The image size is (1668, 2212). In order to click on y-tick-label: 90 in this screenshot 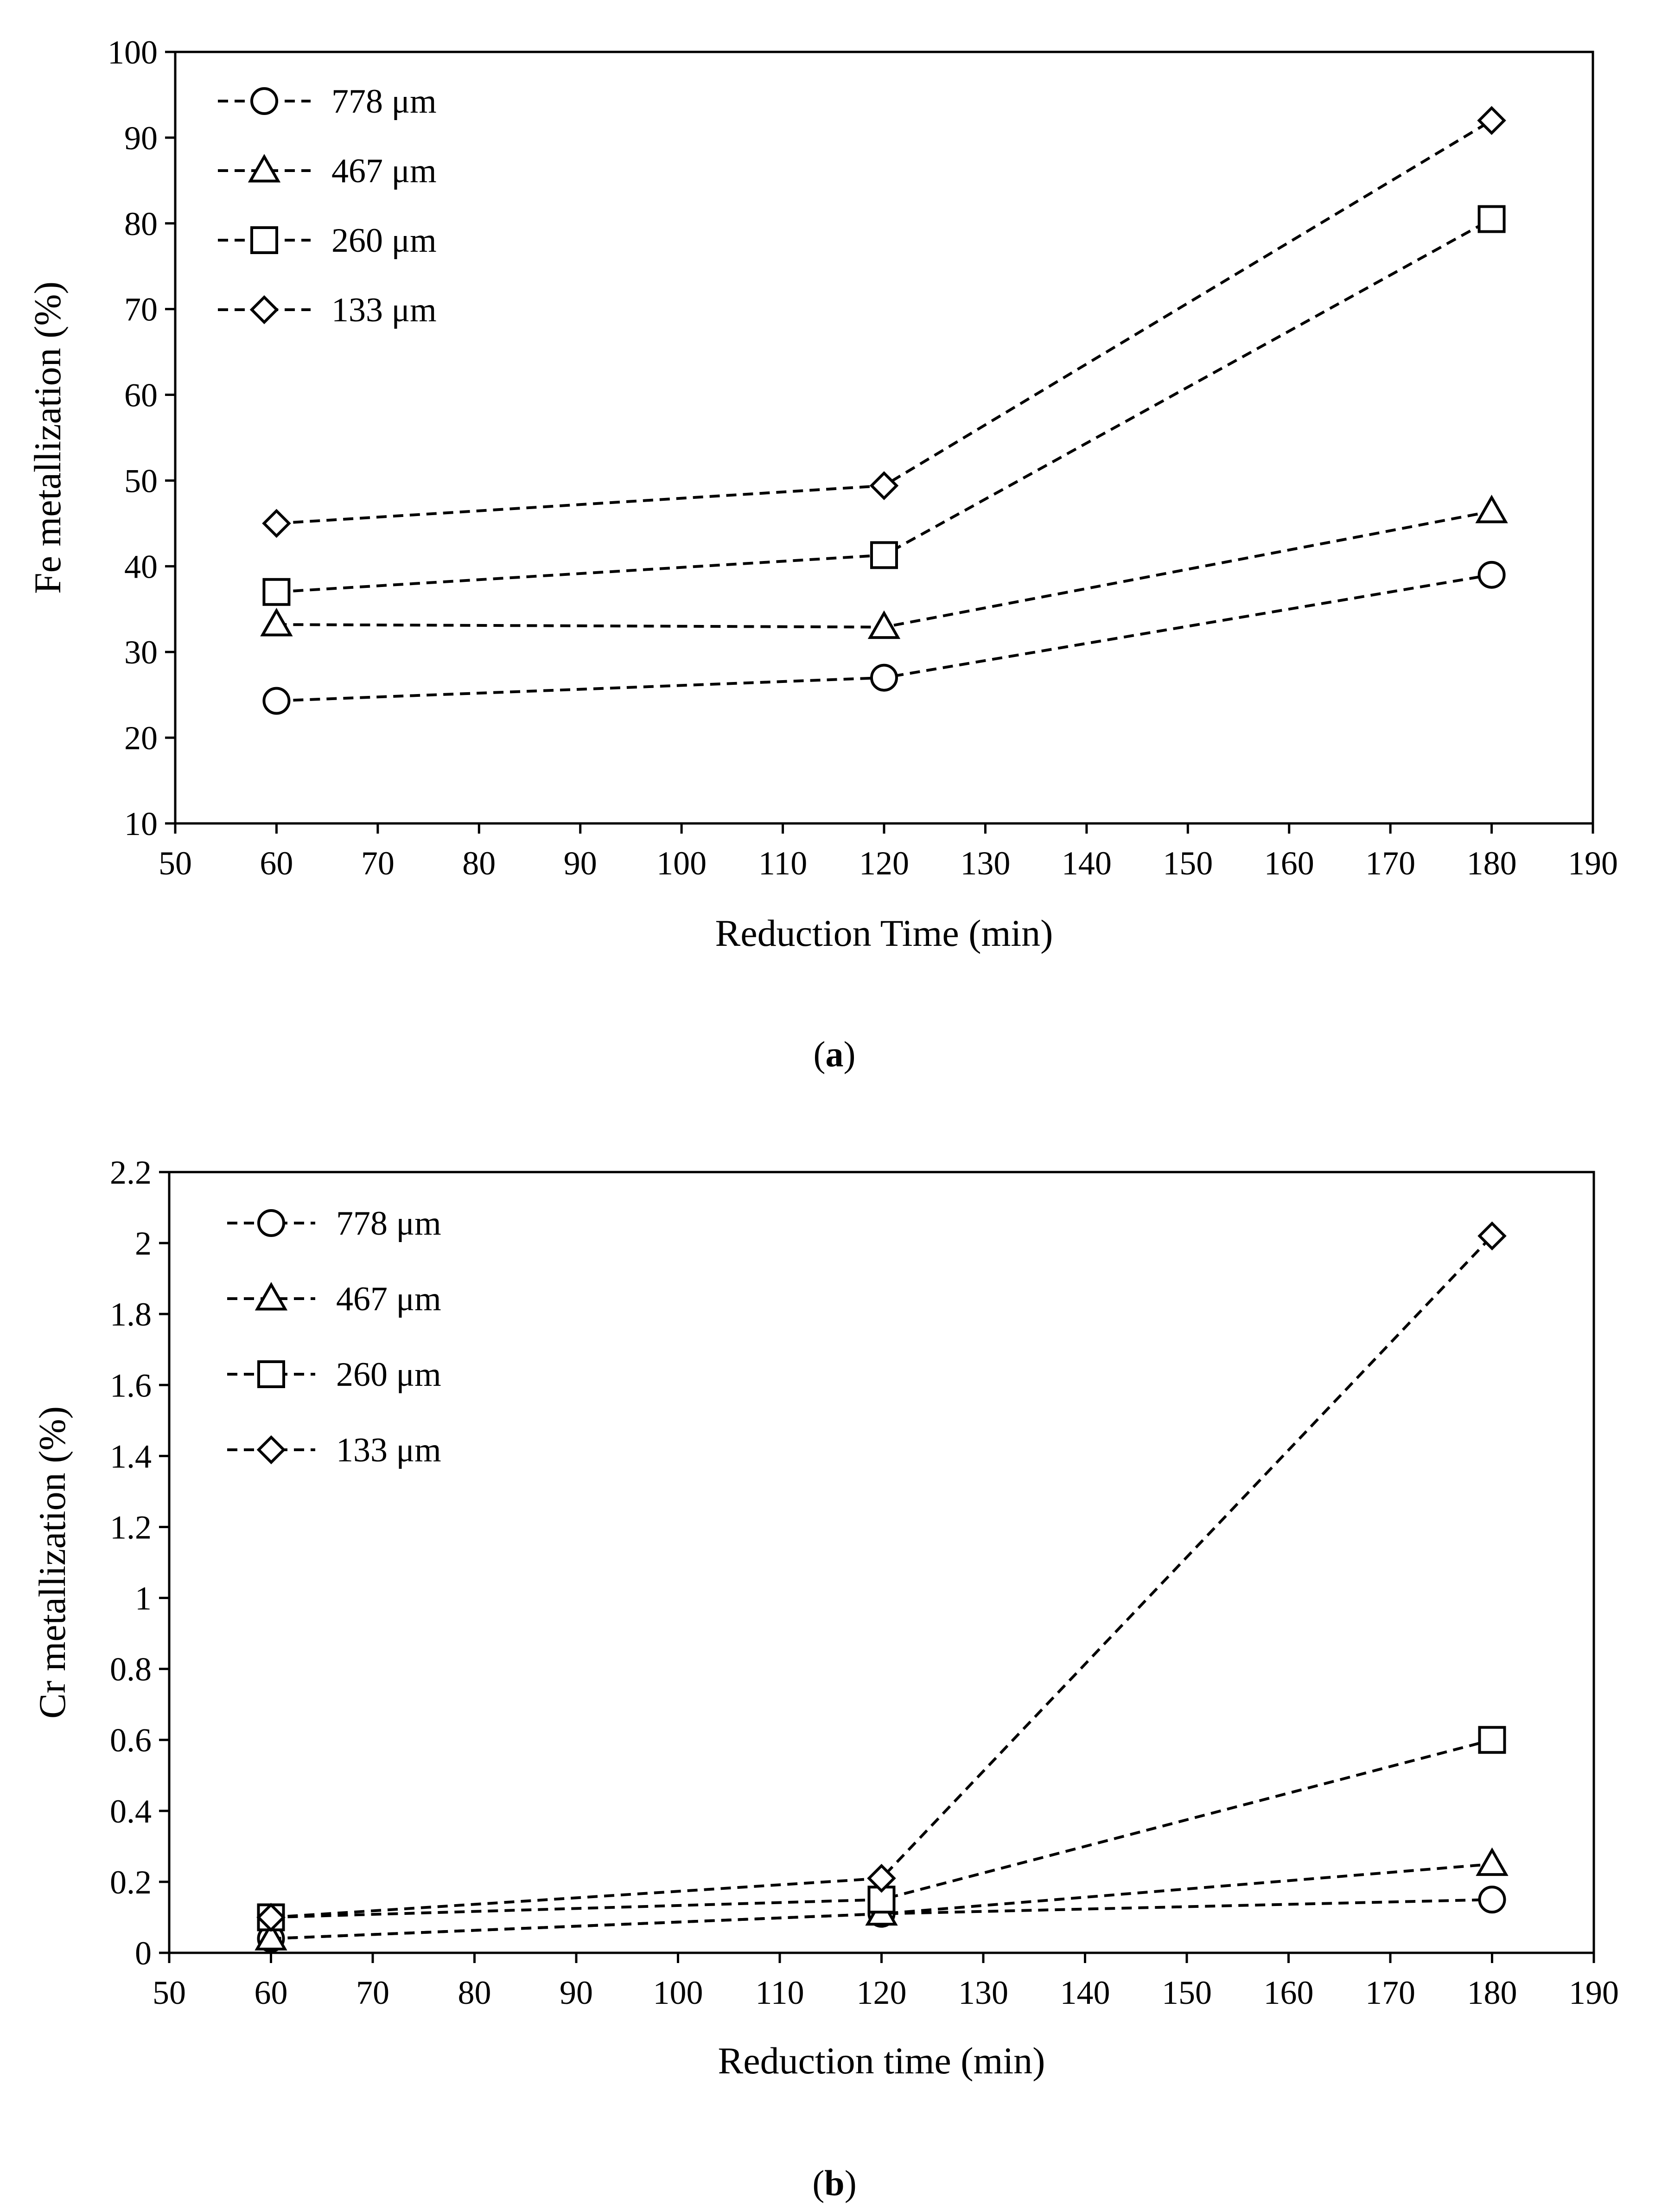, I will do `click(141, 139)`.